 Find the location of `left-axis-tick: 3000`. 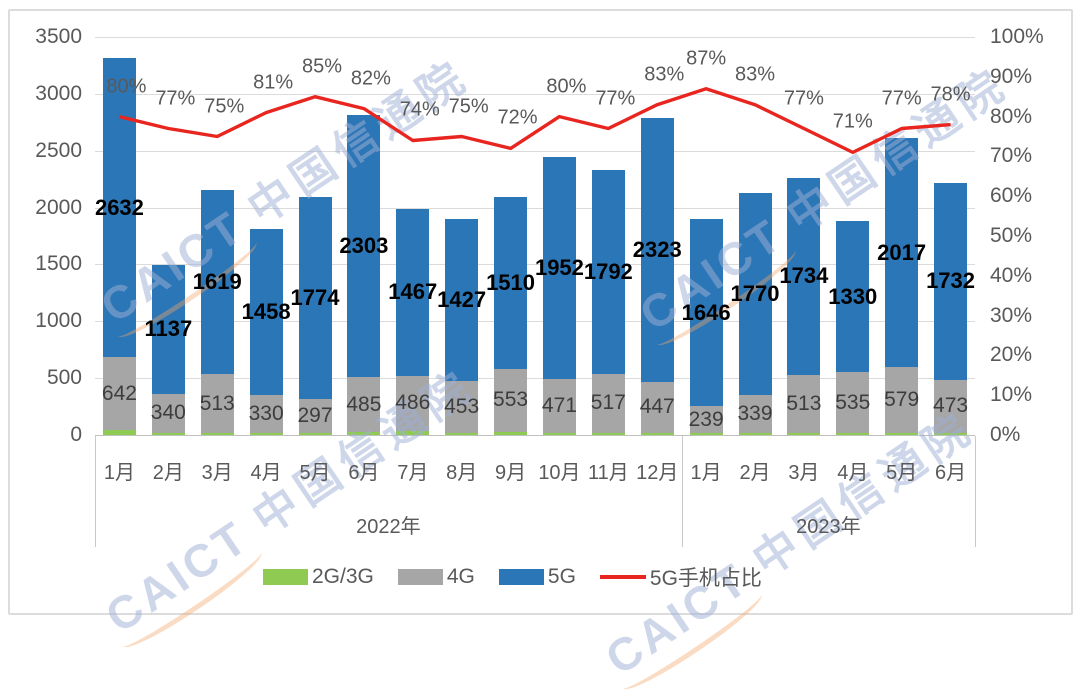

left-axis-tick: 3000 is located at coordinates (58, 93).